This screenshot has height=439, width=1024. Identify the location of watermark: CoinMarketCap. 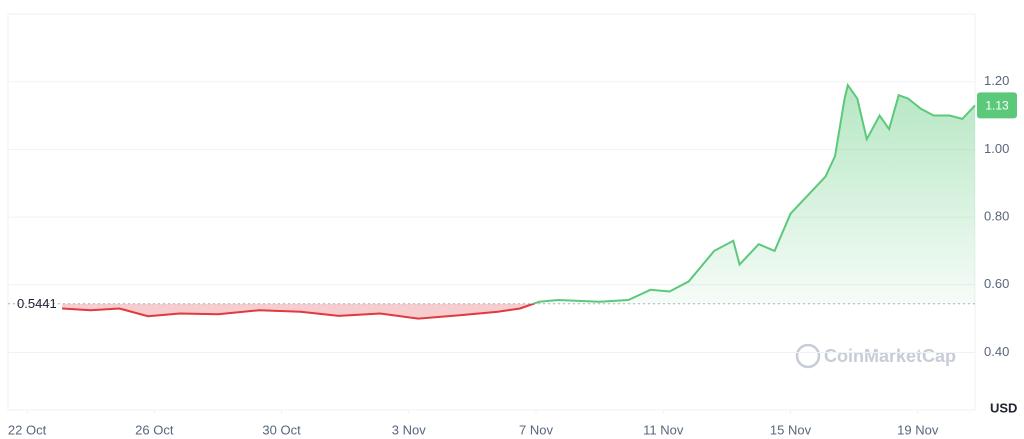
(875, 356).